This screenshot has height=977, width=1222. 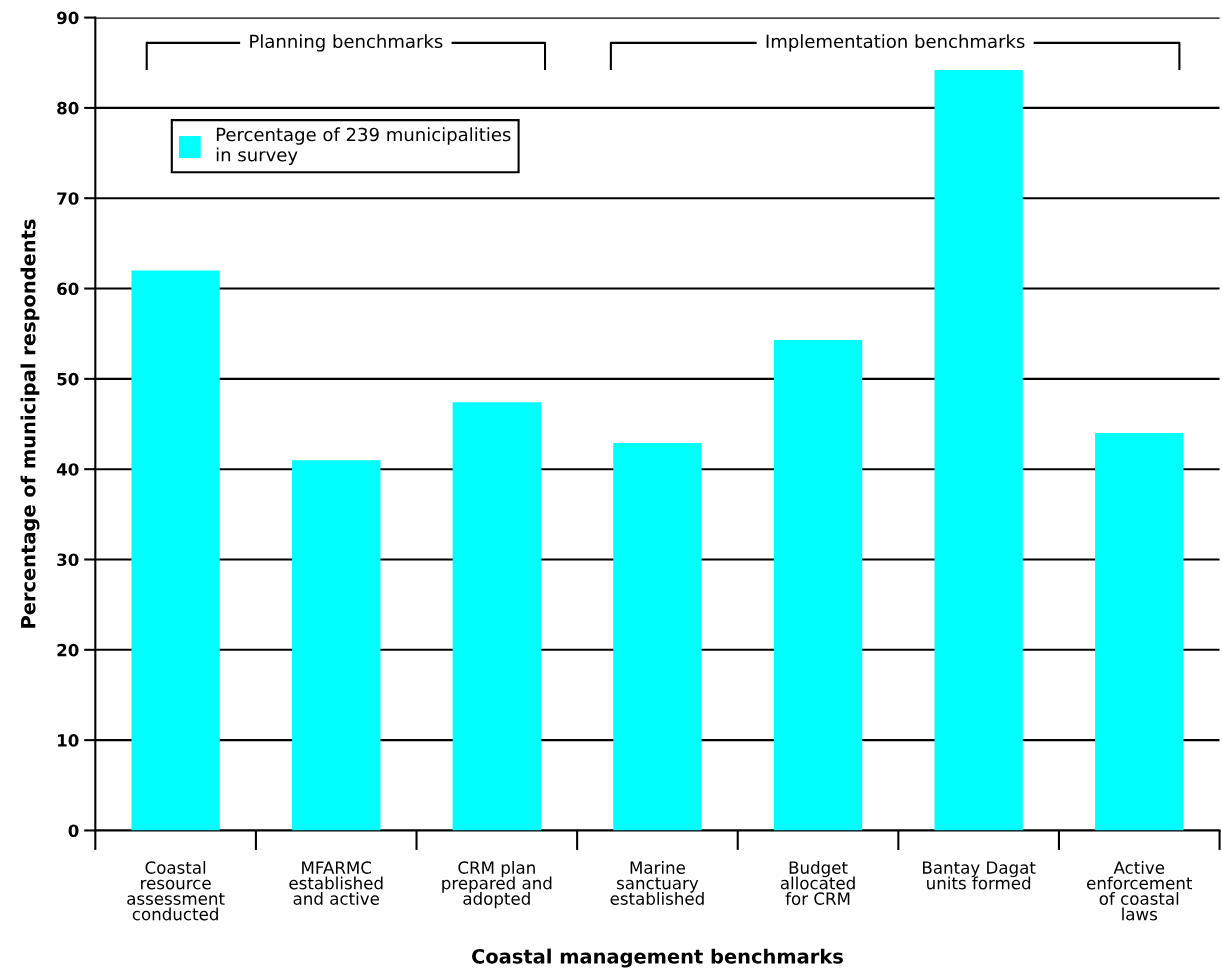 I want to click on y-tick-label: 80, so click(x=68, y=108).